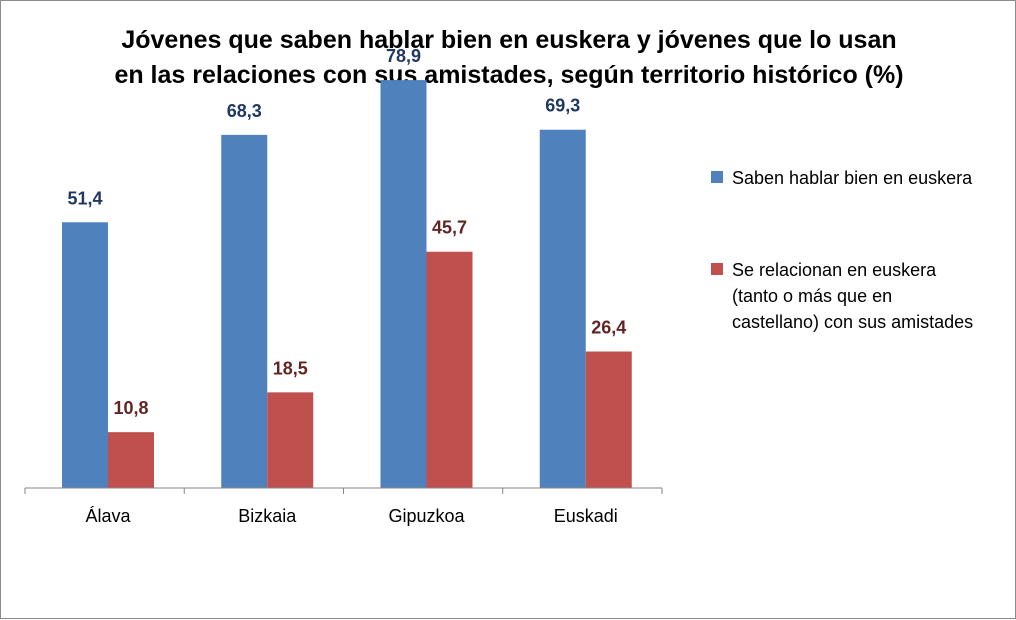 This screenshot has height=620, width=1016. What do you see at coordinates (812, 296) in the screenshot?
I see `legend-label-se-relacionan-line-2: (tanto o más que en` at bounding box center [812, 296].